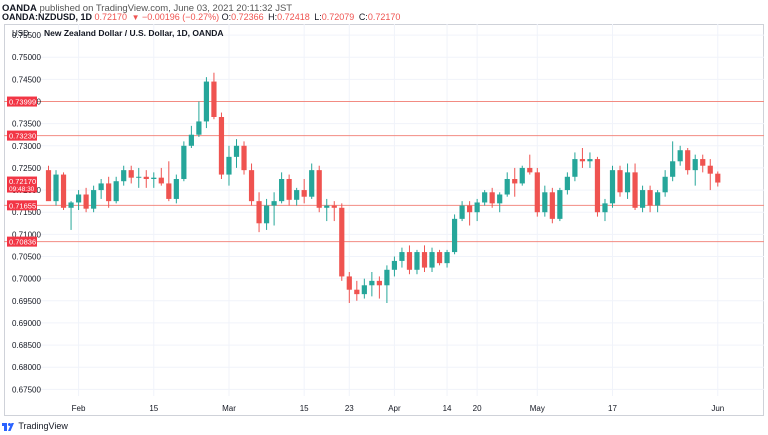  Describe the element at coordinates (79, 408) in the screenshot. I see `x-tick-label: Feb` at that location.